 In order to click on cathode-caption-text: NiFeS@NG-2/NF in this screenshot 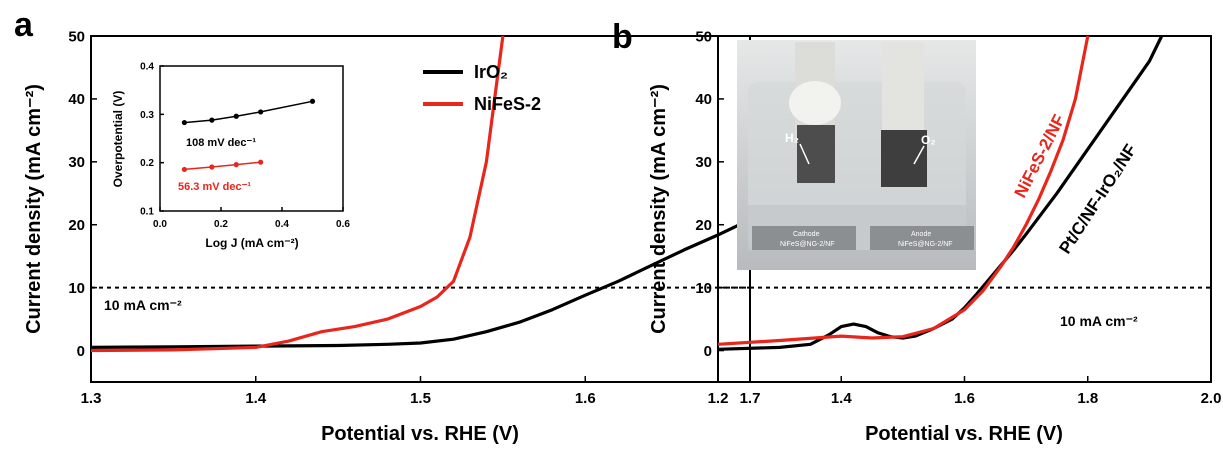, I will do `click(807, 244)`.